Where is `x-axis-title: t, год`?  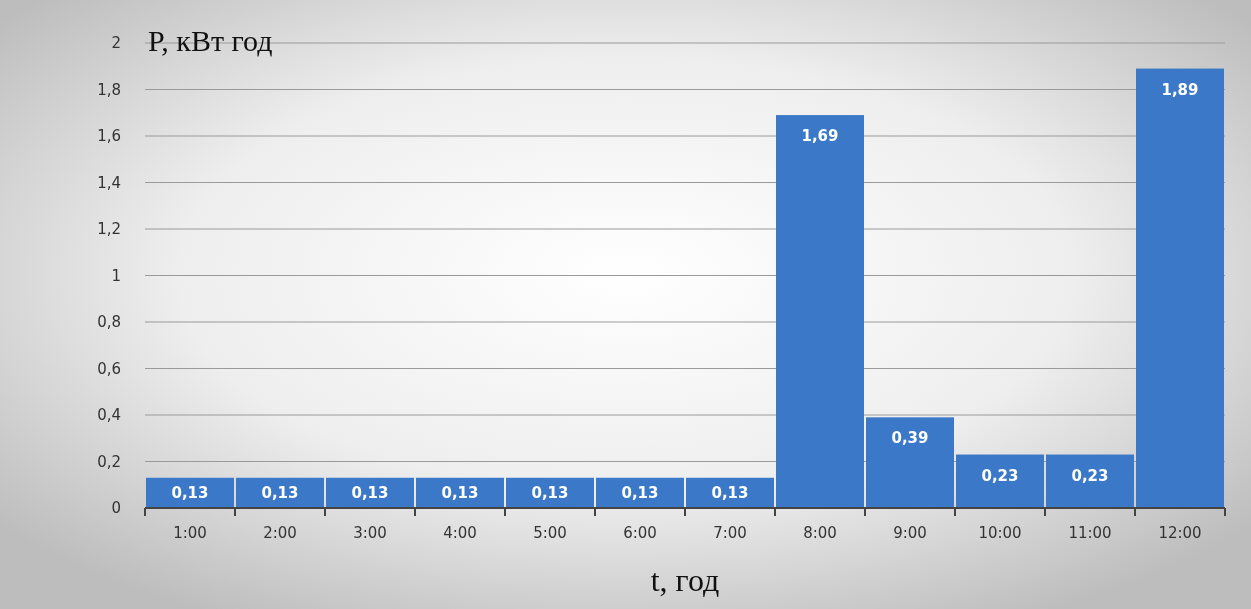
x-axis-title: t, год is located at coordinates (685, 580).